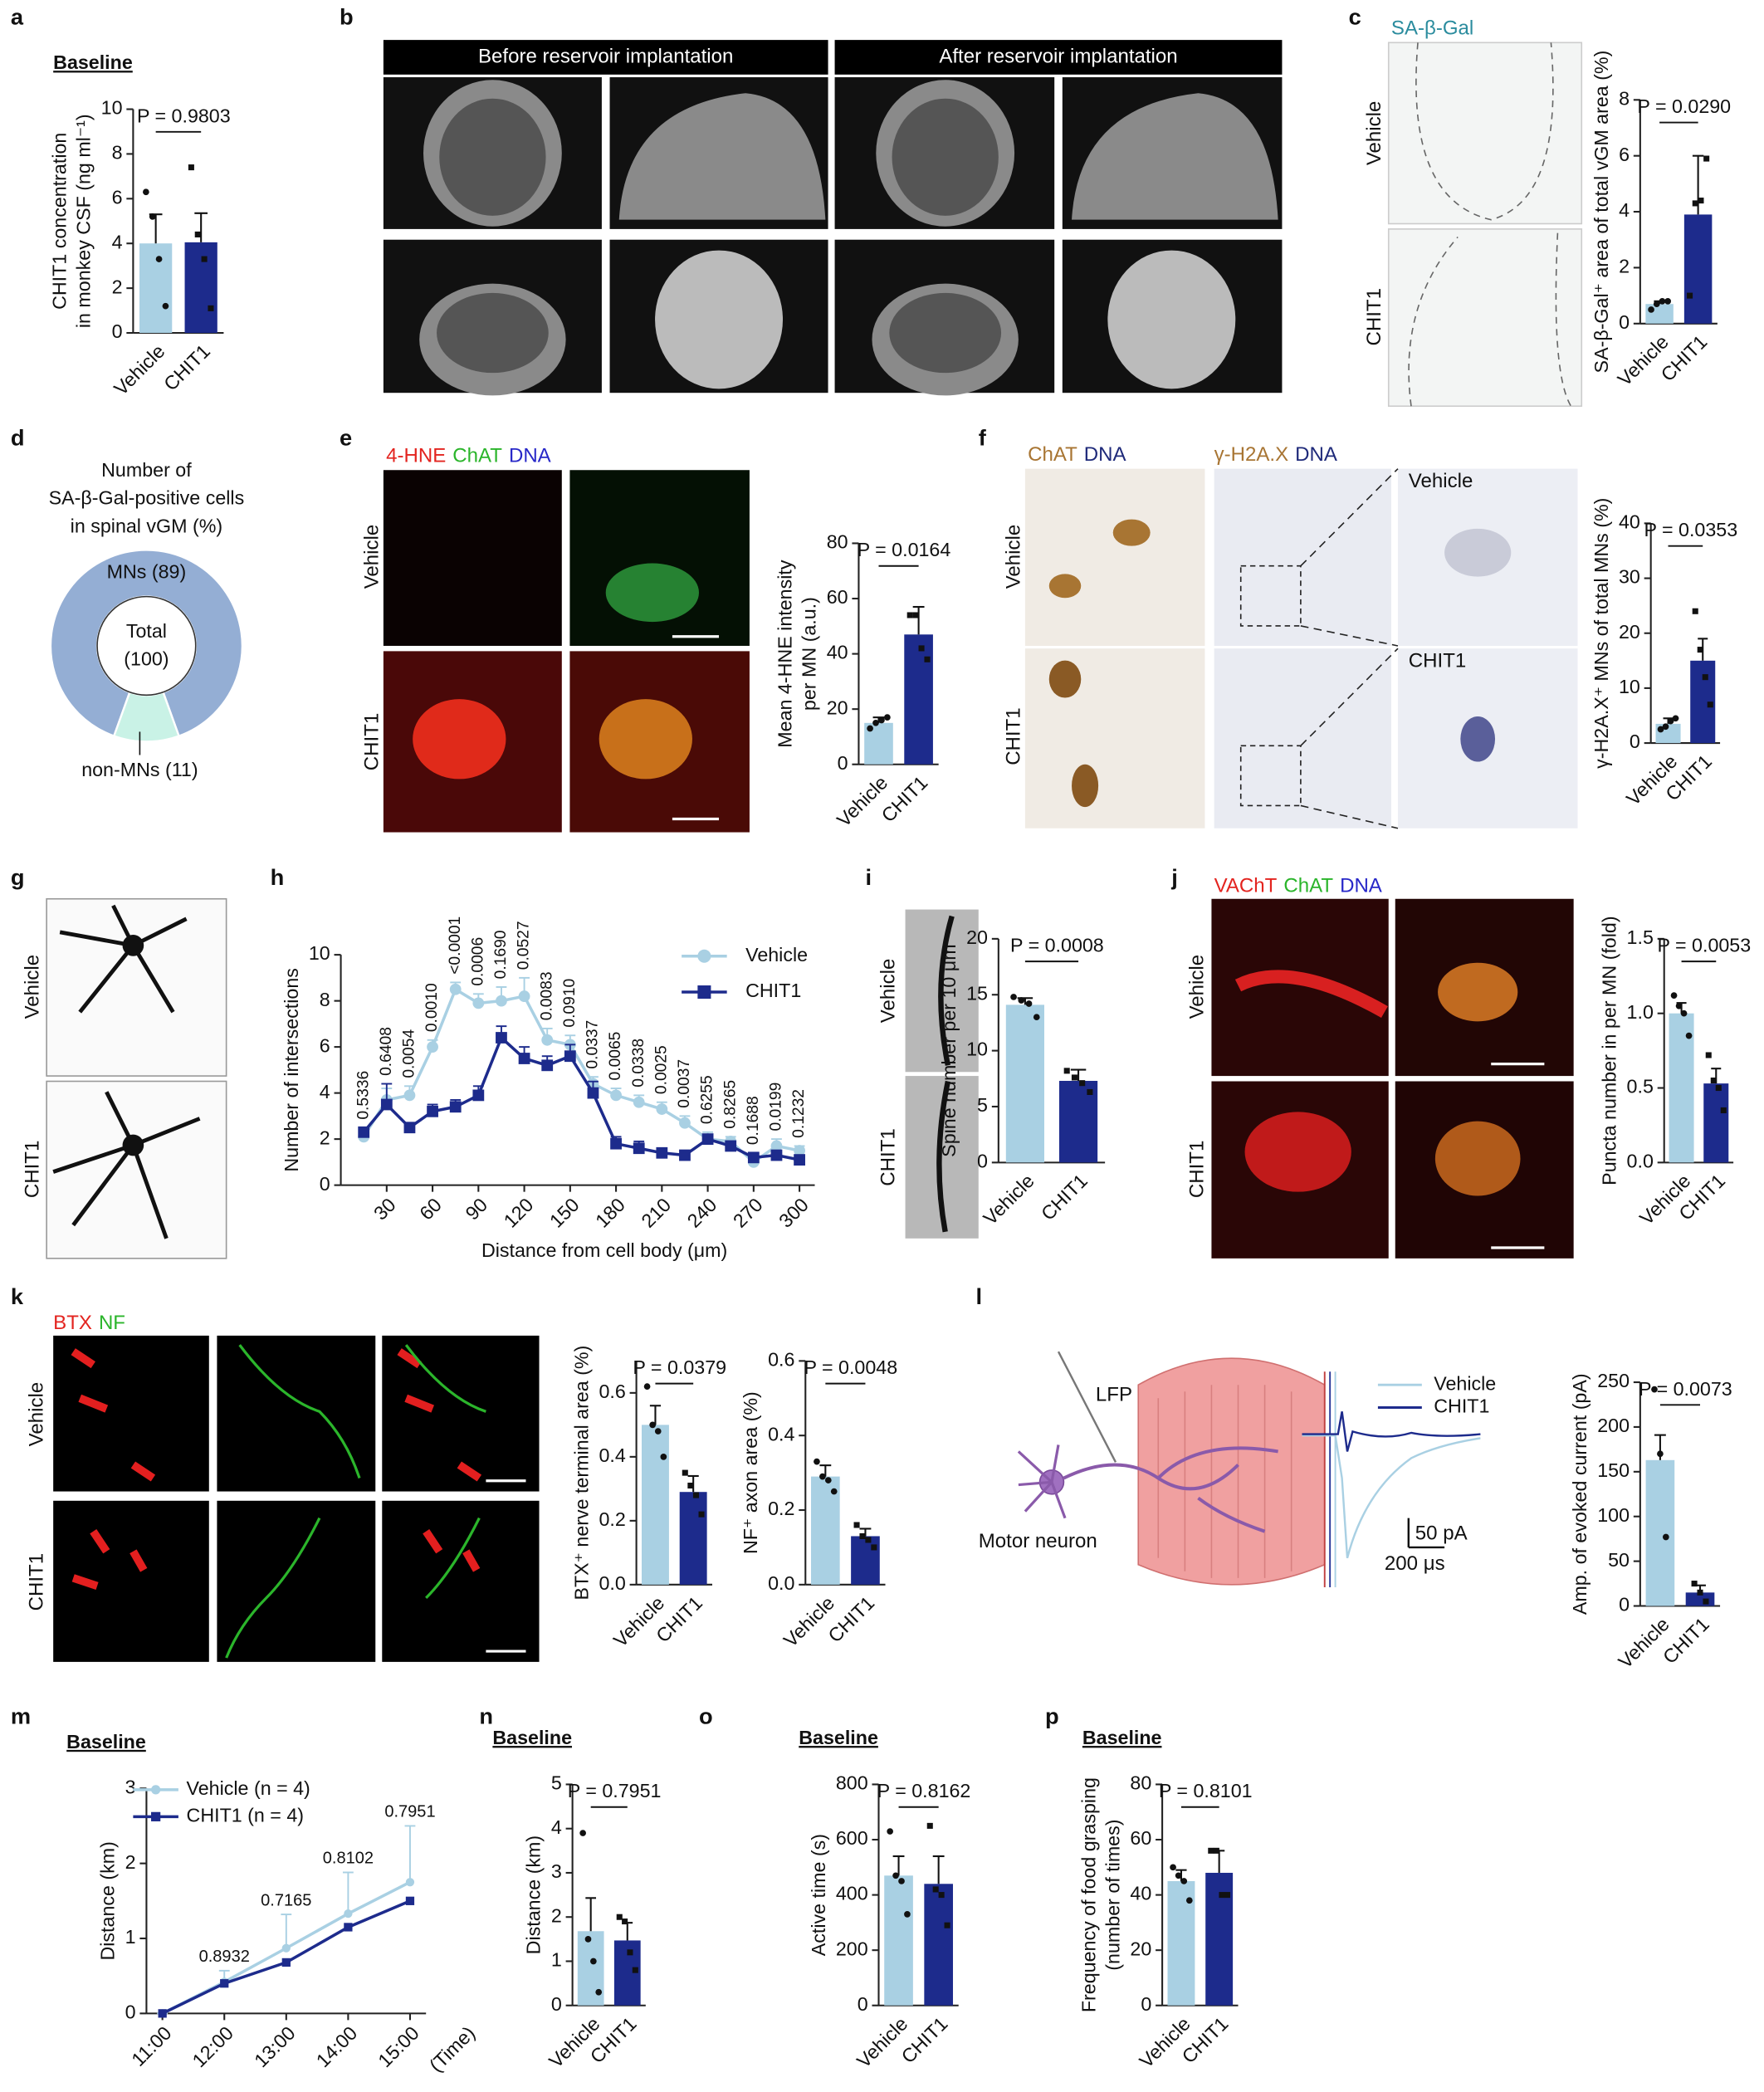  I want to click on p-value: P = 0.0048, so click(851, 1367).